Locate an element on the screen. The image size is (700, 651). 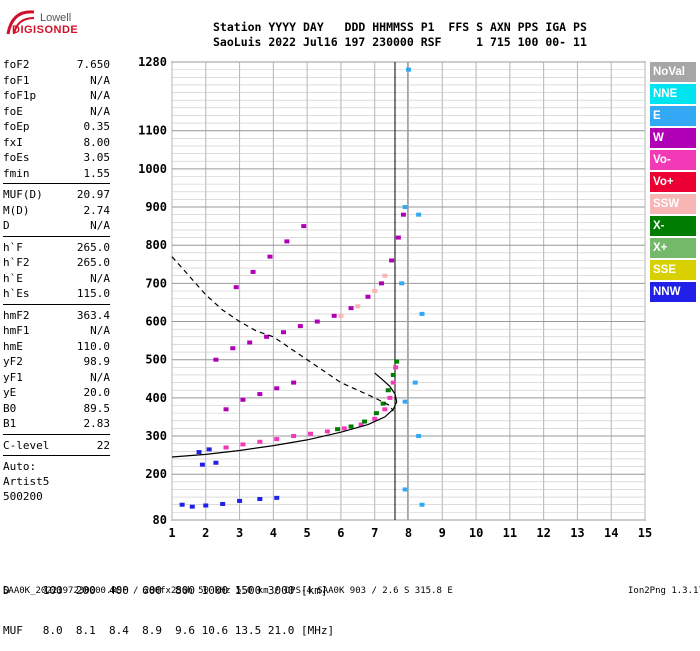
param-name: D is located at coordinates (6, 225).